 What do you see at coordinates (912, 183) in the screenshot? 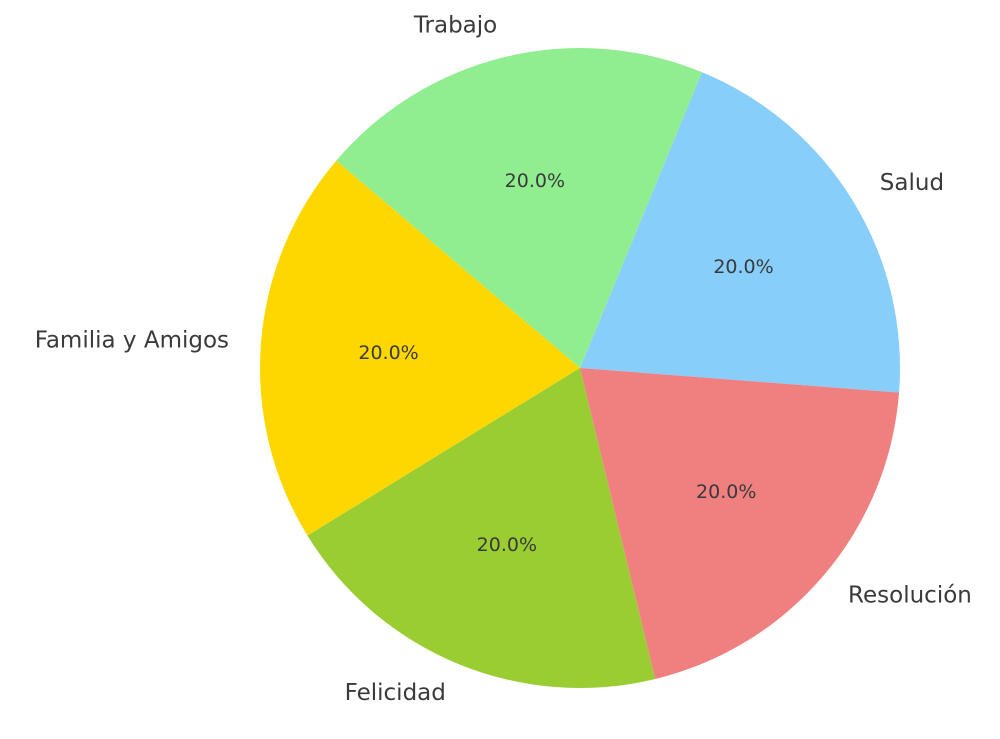
I see `slice-label: Salud` at bounding box center [912, 183].